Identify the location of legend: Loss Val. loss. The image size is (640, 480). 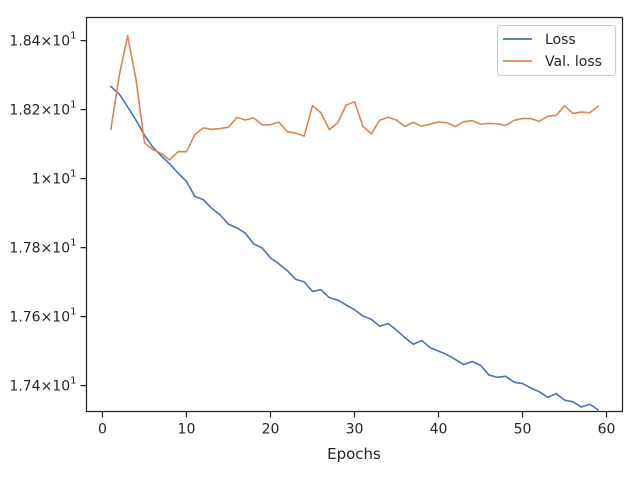
(556, 50).